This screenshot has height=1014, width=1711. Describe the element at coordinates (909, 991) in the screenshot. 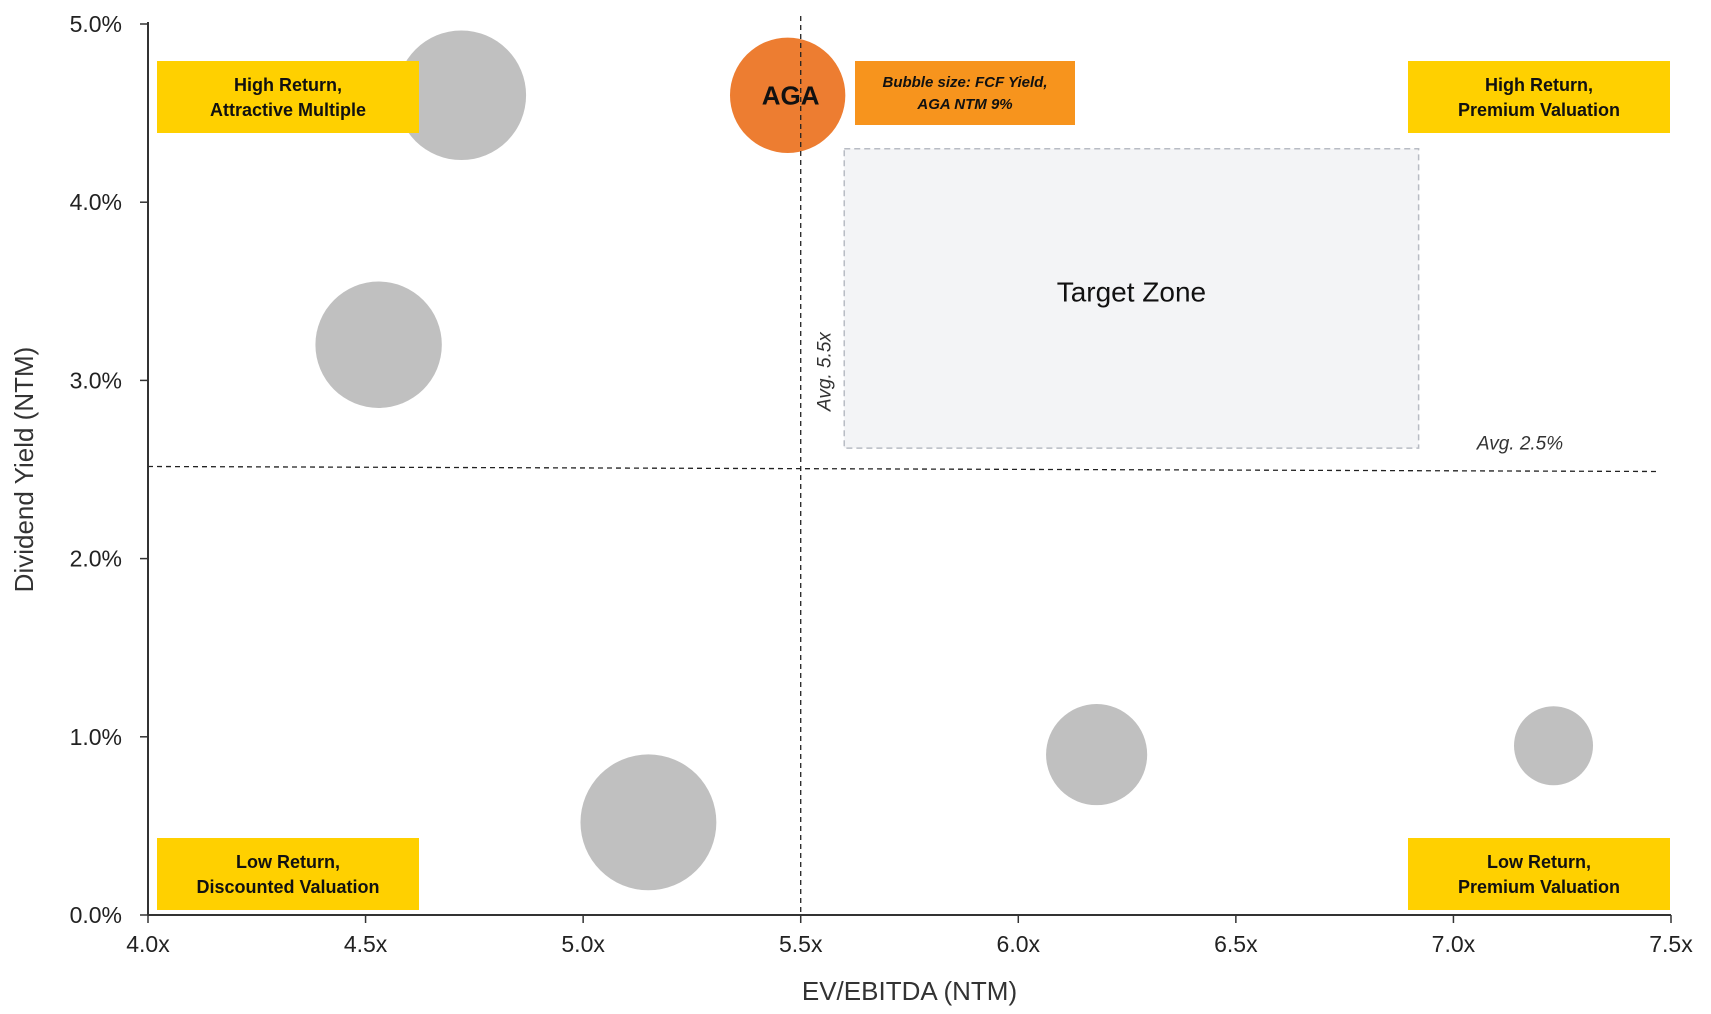

I see `x-axis-title: EV/EBITDA (NTM)` at that location.